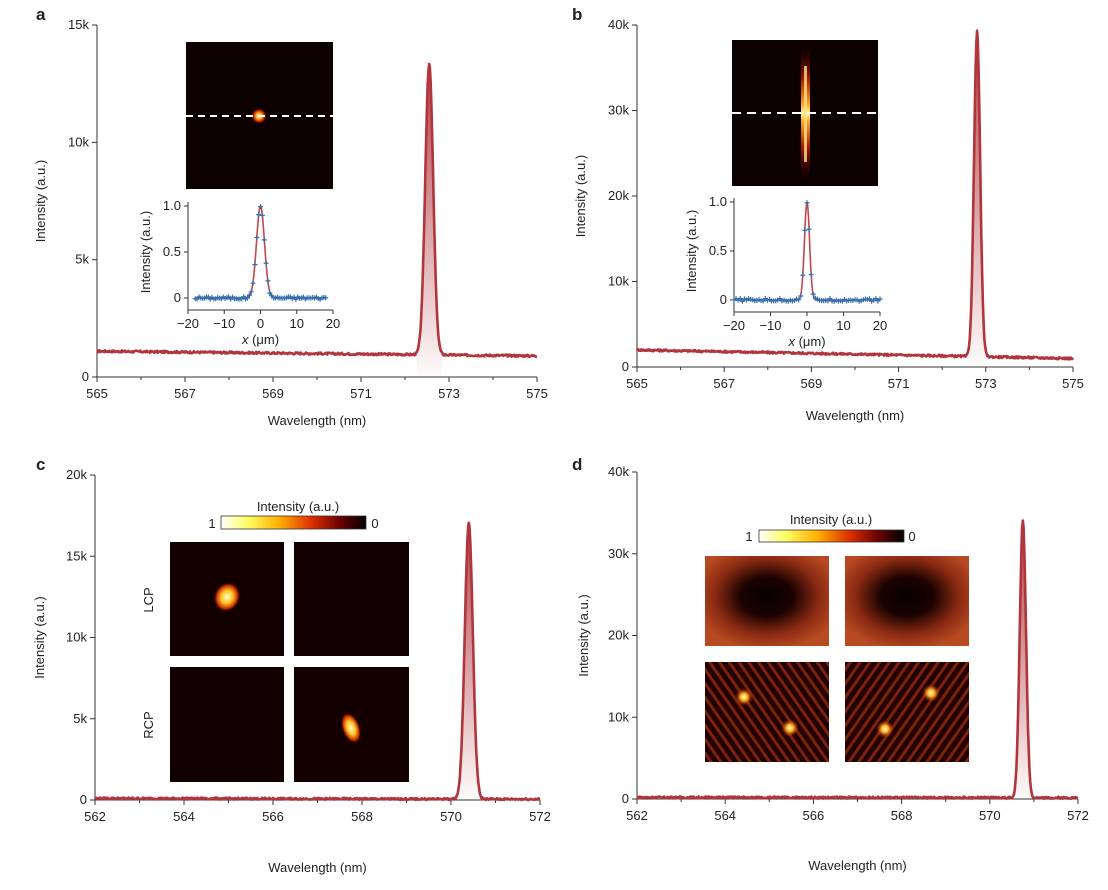 This screenshot has height=890, width=1108. Describe the element at coordinates (880, 325) in the screenshot. I see `inset-x-tick-label: 20` at that location.